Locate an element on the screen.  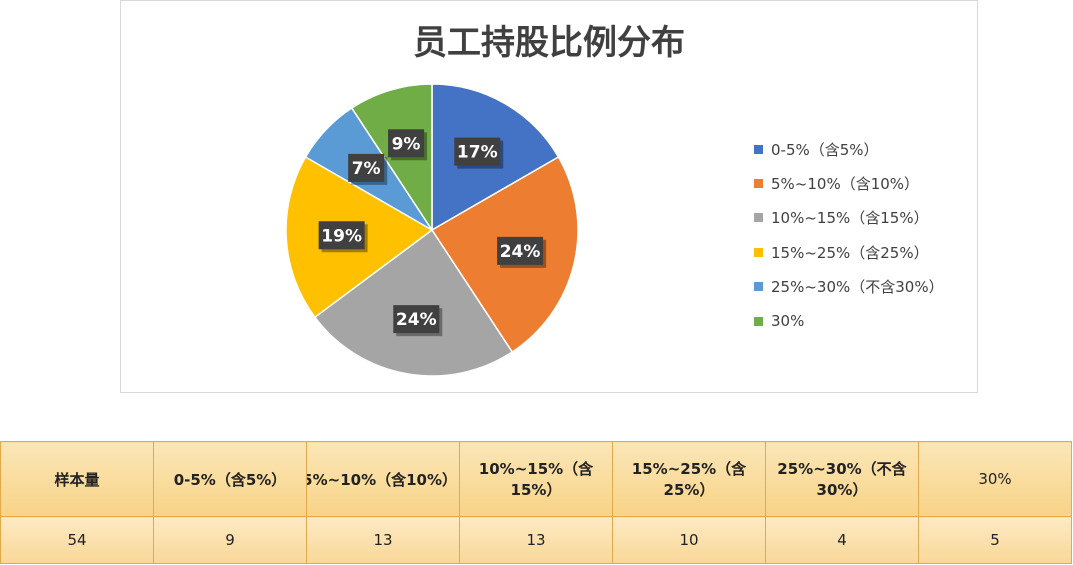
legend-label: 5%~10%（含10%） is located at coordinates (845, 184).